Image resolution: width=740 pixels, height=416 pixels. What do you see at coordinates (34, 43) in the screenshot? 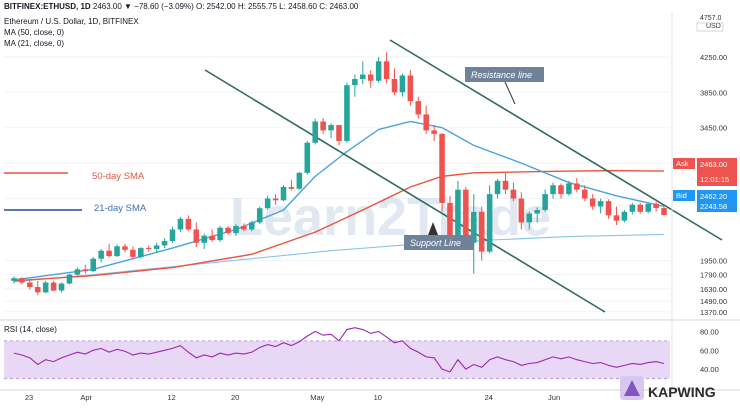
I see `ma21-legend: MA (21, close, 0)` at bounding box center [34, 43].